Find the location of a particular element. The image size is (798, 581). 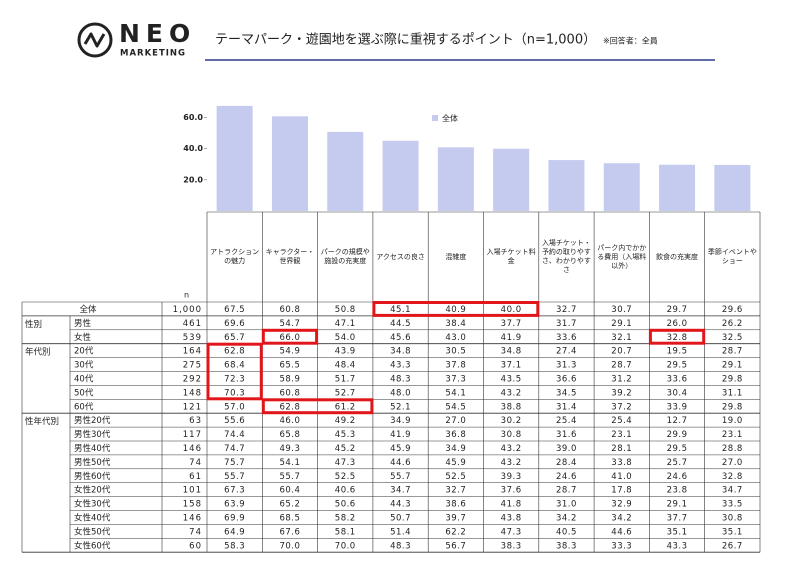

legend-label: 全体 is located at coordinates (450, 118).